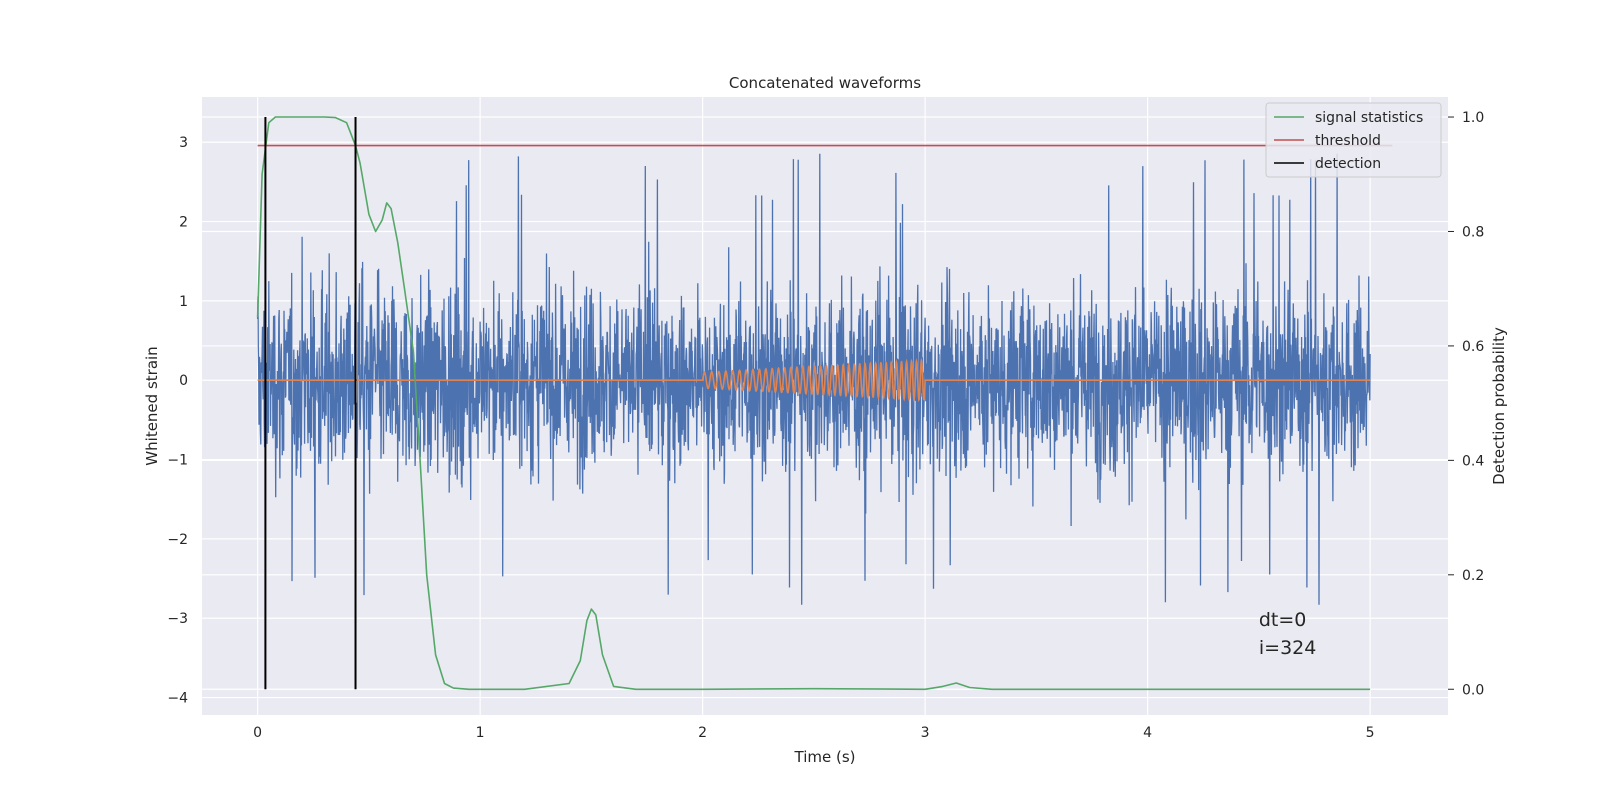 Image resolution: width=1600 pixels, height=800 pixels. Describe the element at coordinates (1473, 690) in the screenshot. I see `y2-tick-label: 0.0` at that location.